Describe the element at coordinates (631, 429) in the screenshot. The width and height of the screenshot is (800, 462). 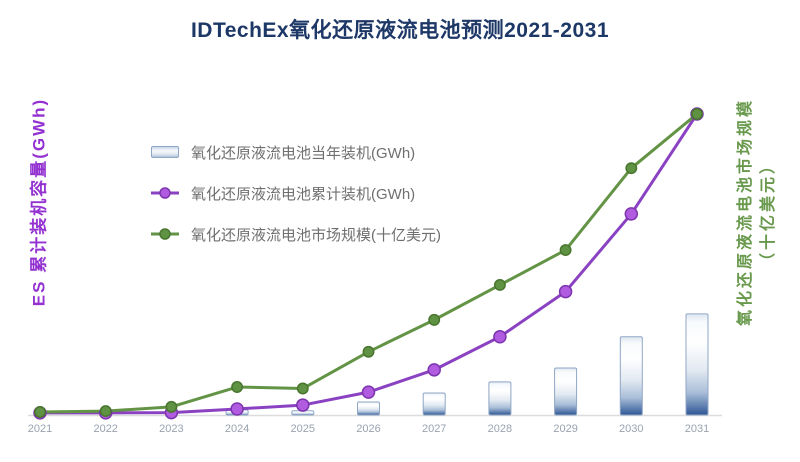
I see `x-tick-label-2030: 2030` at that location.